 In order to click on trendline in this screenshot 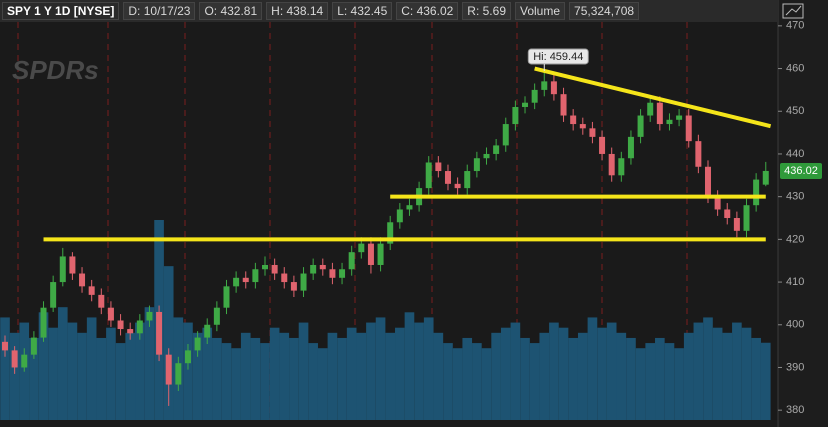, I will do `click(653, 97)`.